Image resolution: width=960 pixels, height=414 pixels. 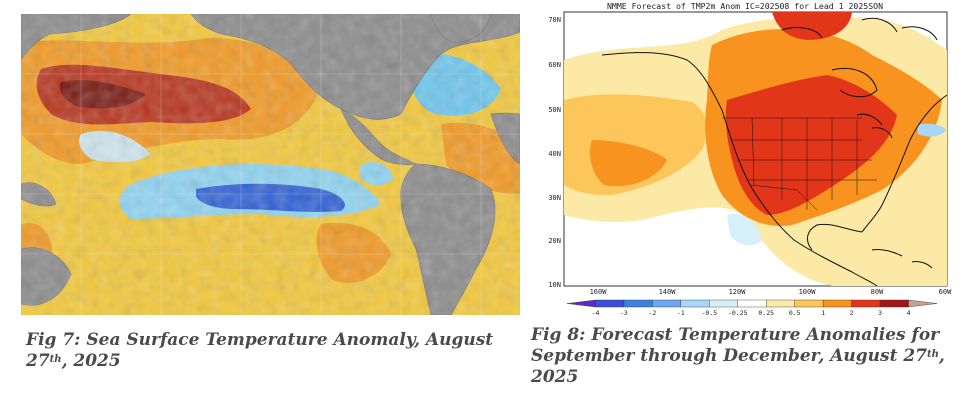 What do you see at coordinates (91, 361) in the screenshot?
I see `fig7-caption-year: , 2025` at bounding box center [91, 361].